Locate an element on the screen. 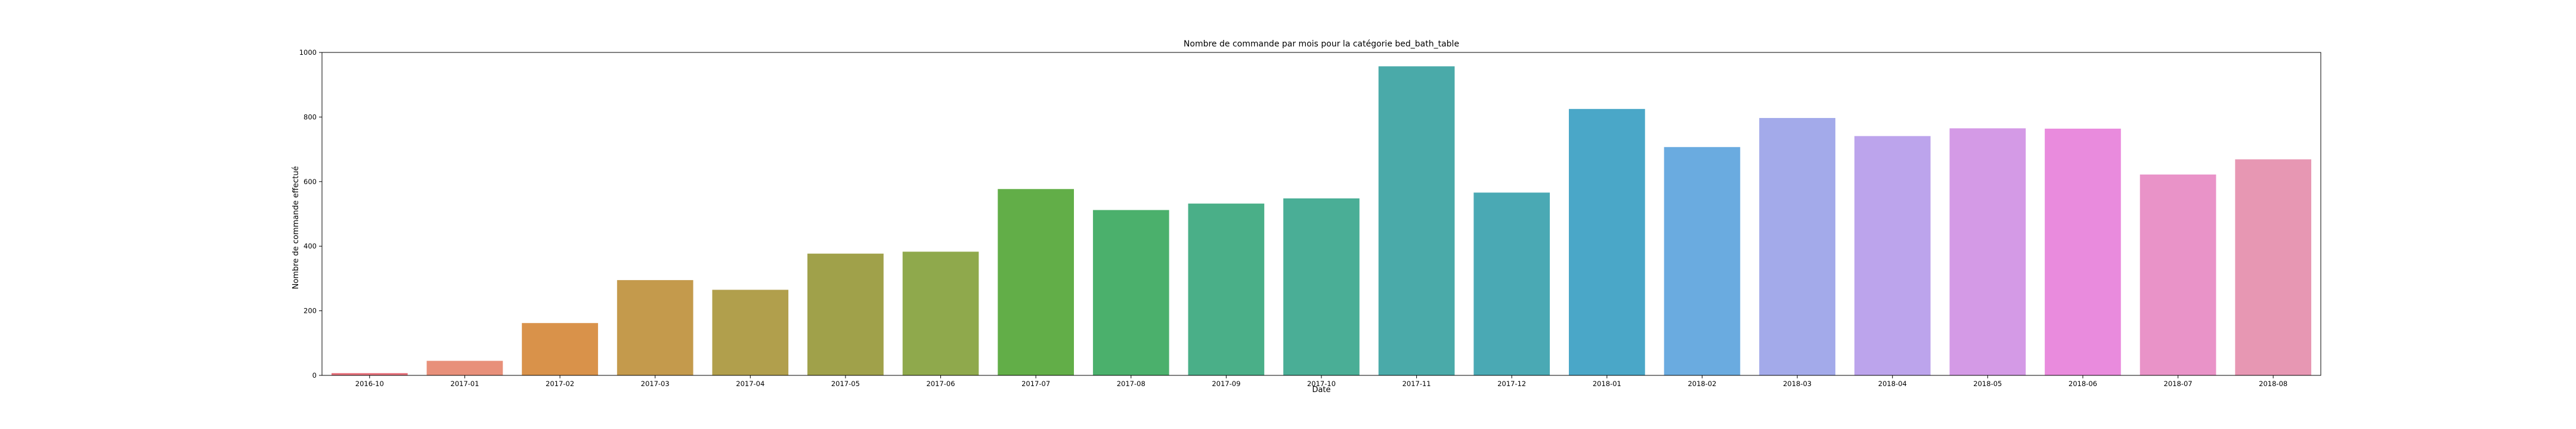 Image resolution: width=2576 pixels, height=429 pixels. x-tick-label: 2017-05 is located at coordinates (846, 384).